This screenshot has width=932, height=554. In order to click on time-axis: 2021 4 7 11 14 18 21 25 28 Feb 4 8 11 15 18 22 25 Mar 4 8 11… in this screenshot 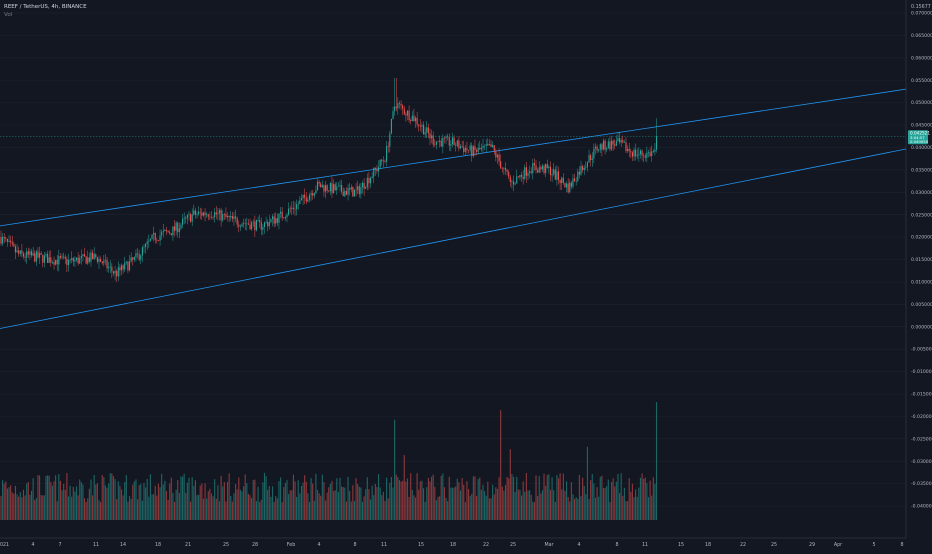, I will do `click(452, 545)`.